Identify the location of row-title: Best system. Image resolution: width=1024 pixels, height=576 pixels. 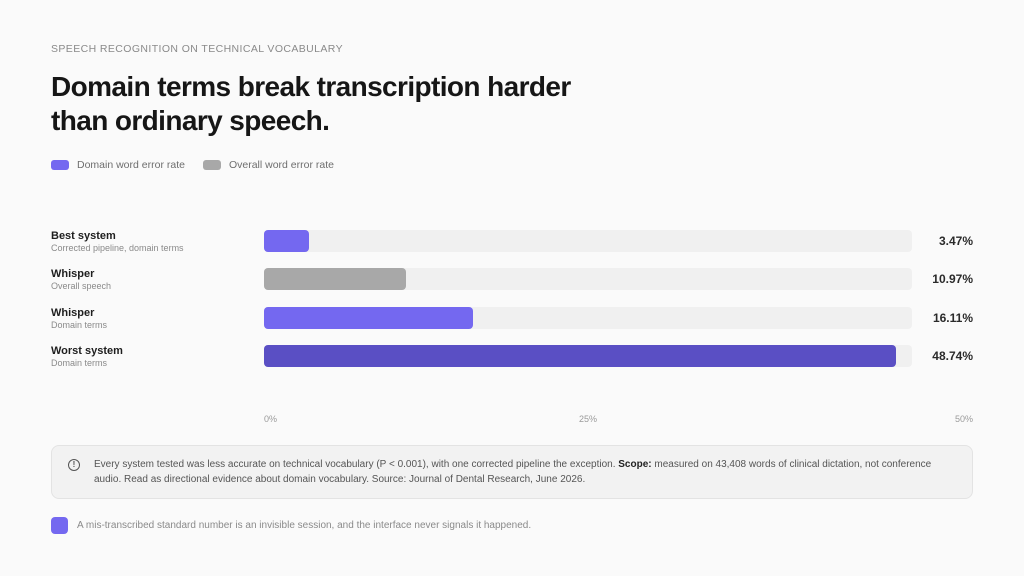
(83, 236).